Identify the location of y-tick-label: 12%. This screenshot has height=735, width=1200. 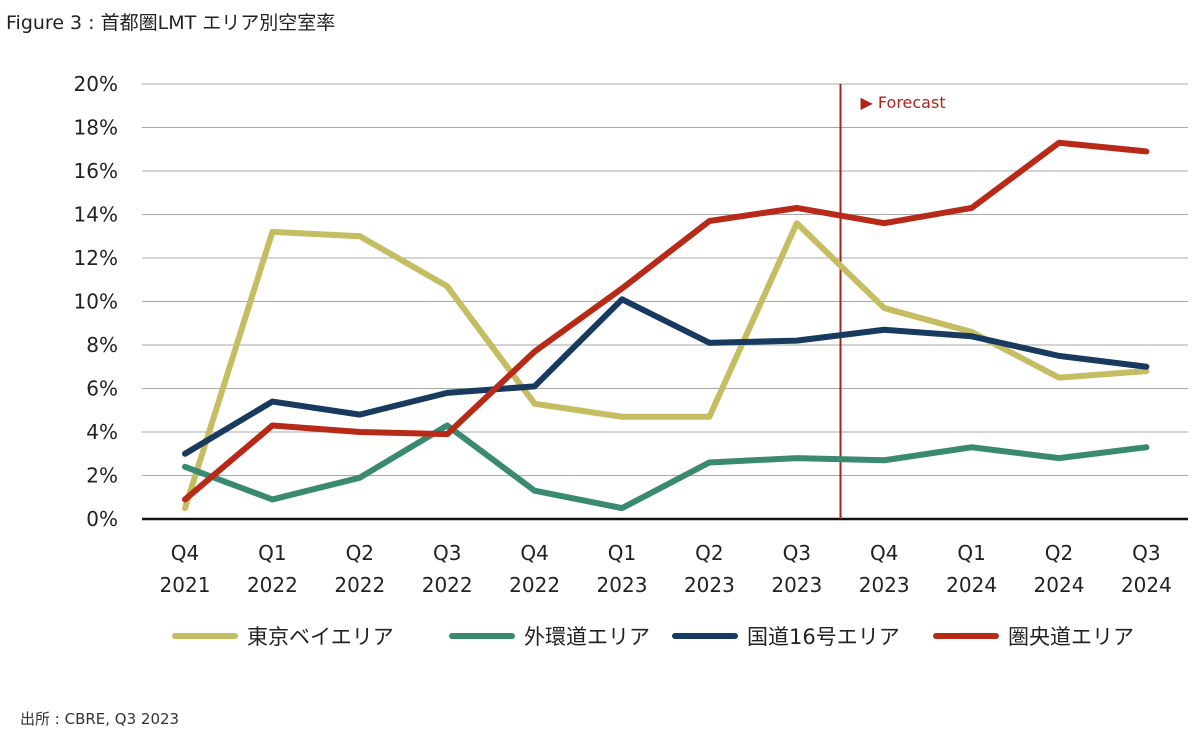
(96, 258).